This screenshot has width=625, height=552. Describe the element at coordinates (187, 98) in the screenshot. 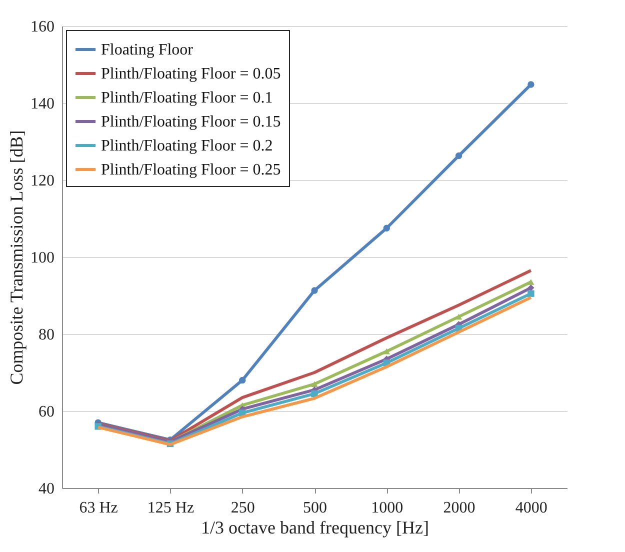

I see `legend-label: Plinth/Floating Floor = 0.1` at that location.